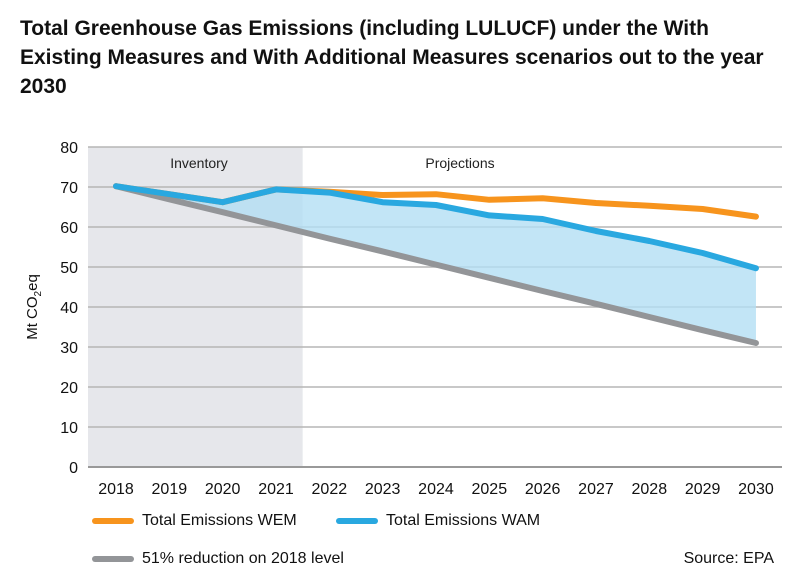  I want to click on x-tick-label: 2025, so click(490, 489).